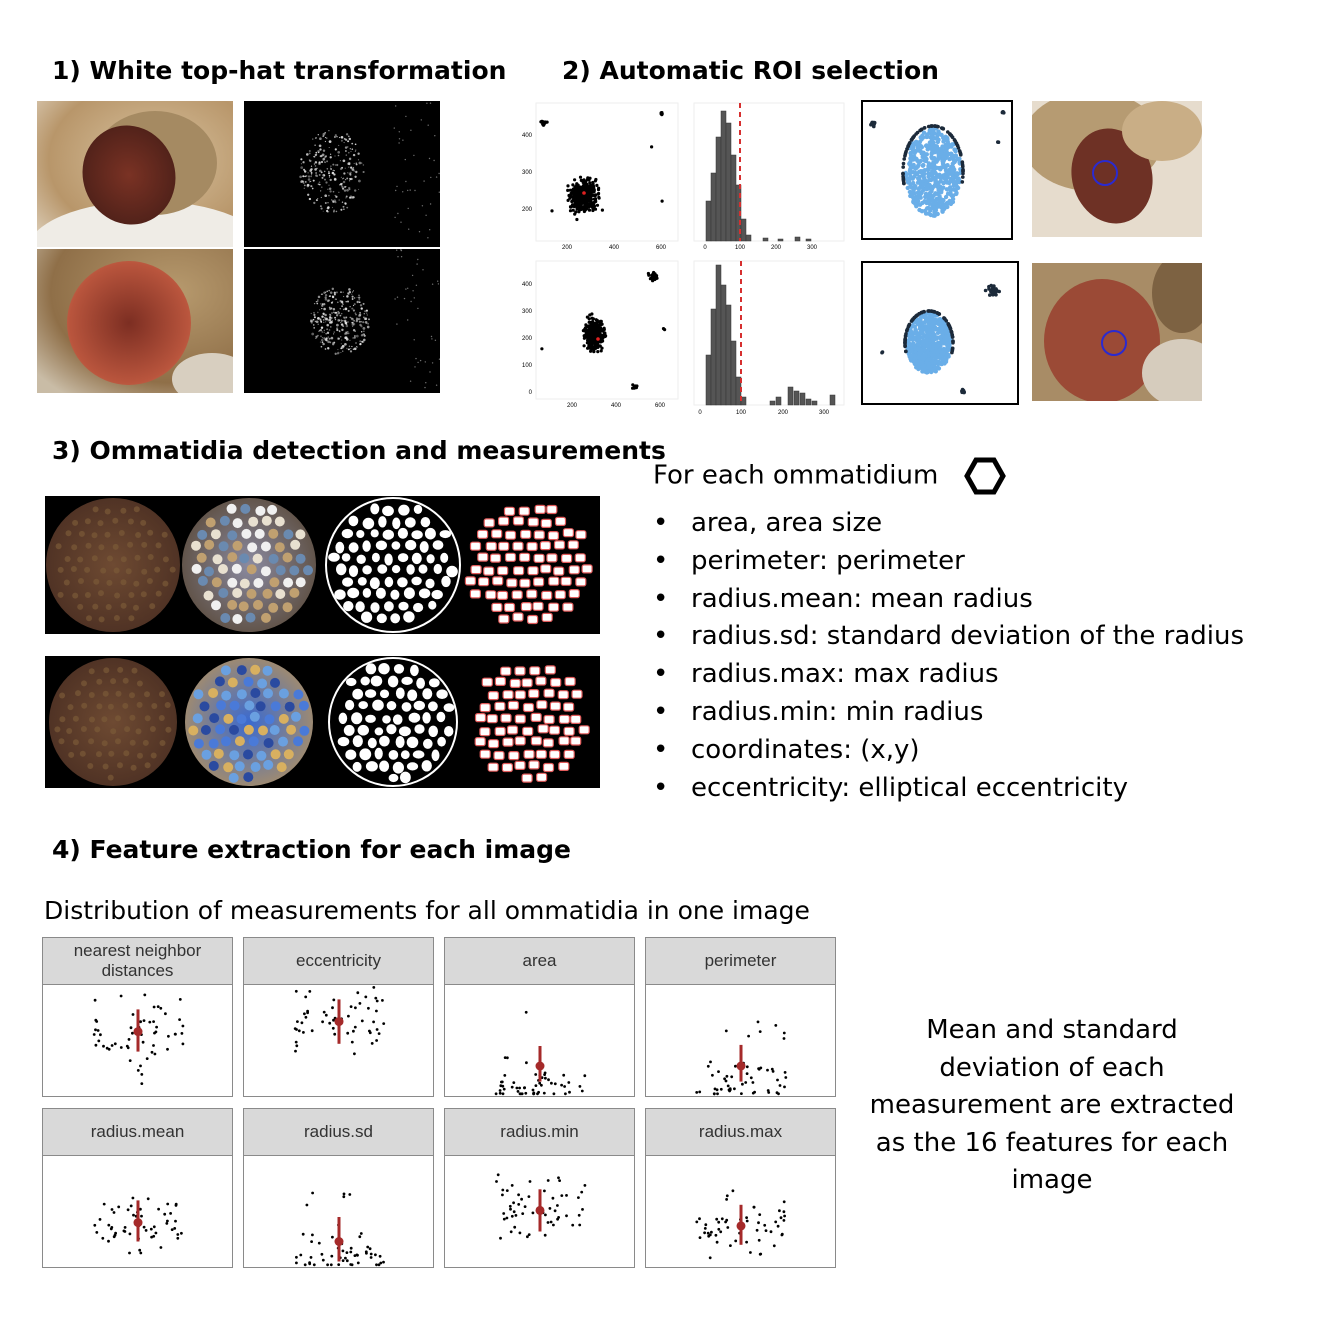 The image size is (1318, 1342). Describe the element at coordinates (660, 406) in the screenshot. I see `x-tick: 600` at that location.